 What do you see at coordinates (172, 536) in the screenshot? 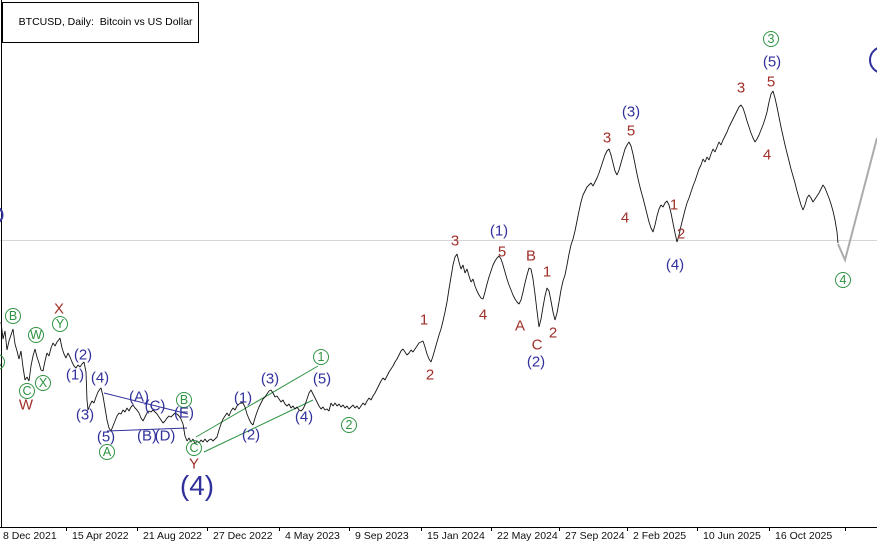
I see `axis-date-label: 21 Aug 2022` at bounding box center [172, 536].